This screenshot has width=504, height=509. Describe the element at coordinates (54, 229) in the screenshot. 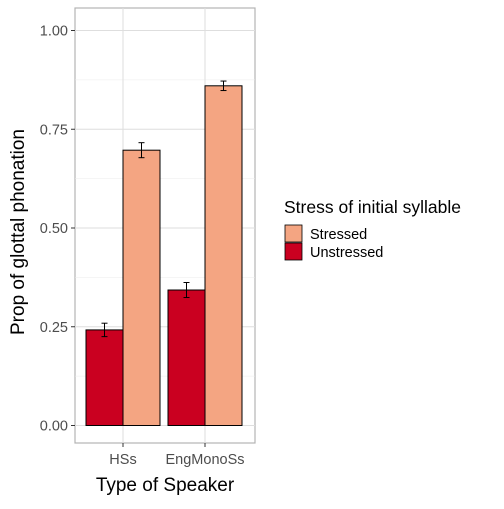

I see `y-tick-label: 0.50` at that location.